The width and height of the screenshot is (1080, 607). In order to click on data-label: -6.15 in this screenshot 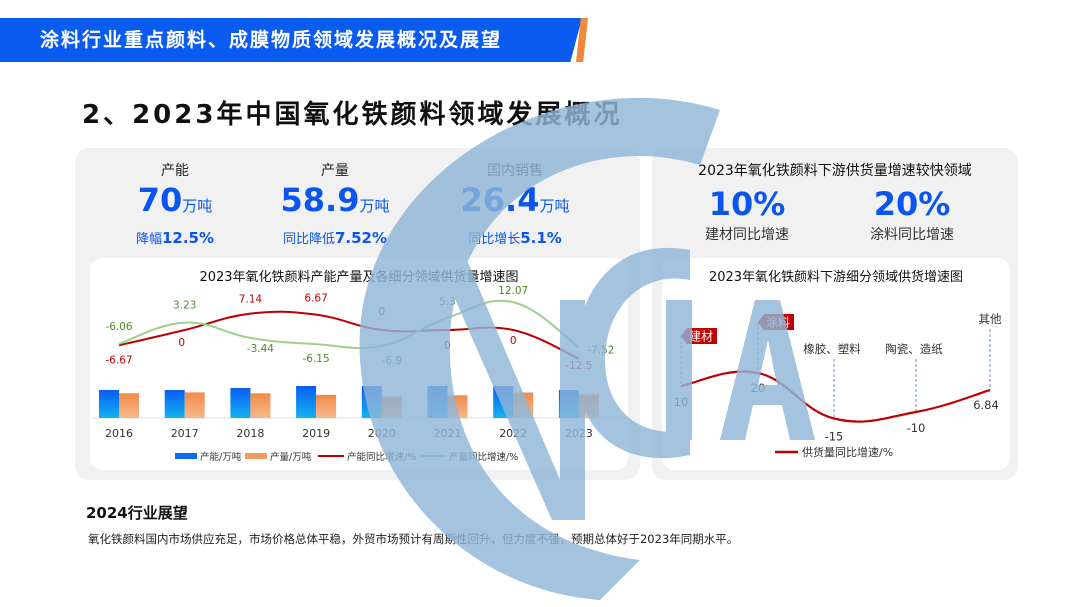, I will do `click(316, 359)`.